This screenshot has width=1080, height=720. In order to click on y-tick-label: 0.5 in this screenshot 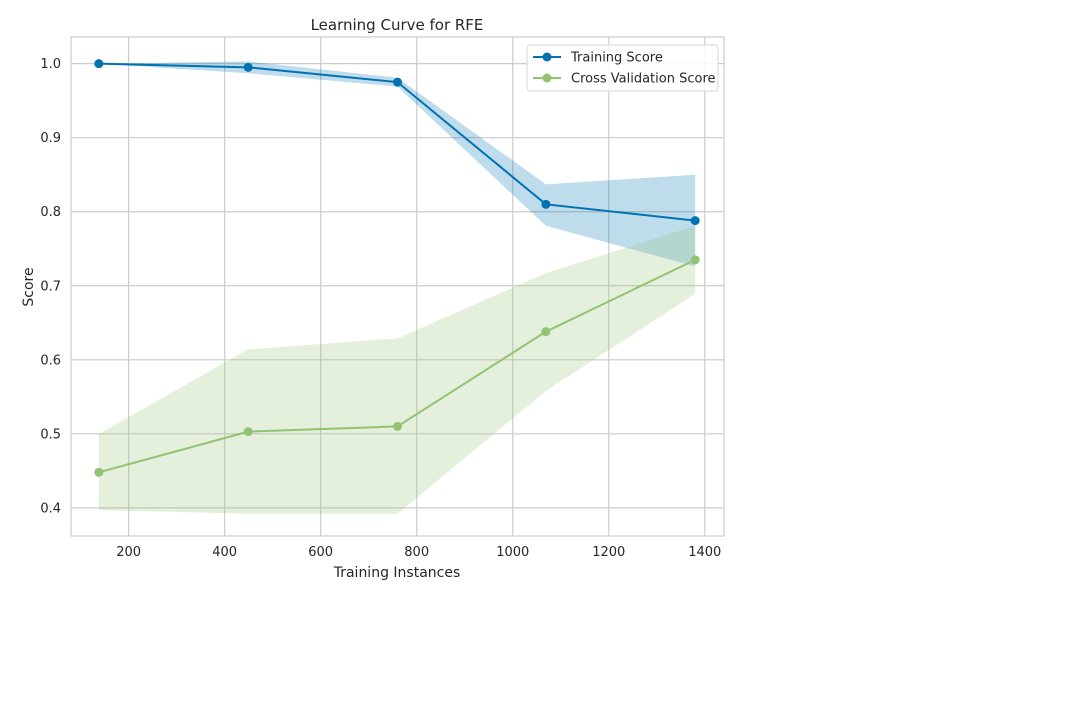, I will do `click(50, 434)`.